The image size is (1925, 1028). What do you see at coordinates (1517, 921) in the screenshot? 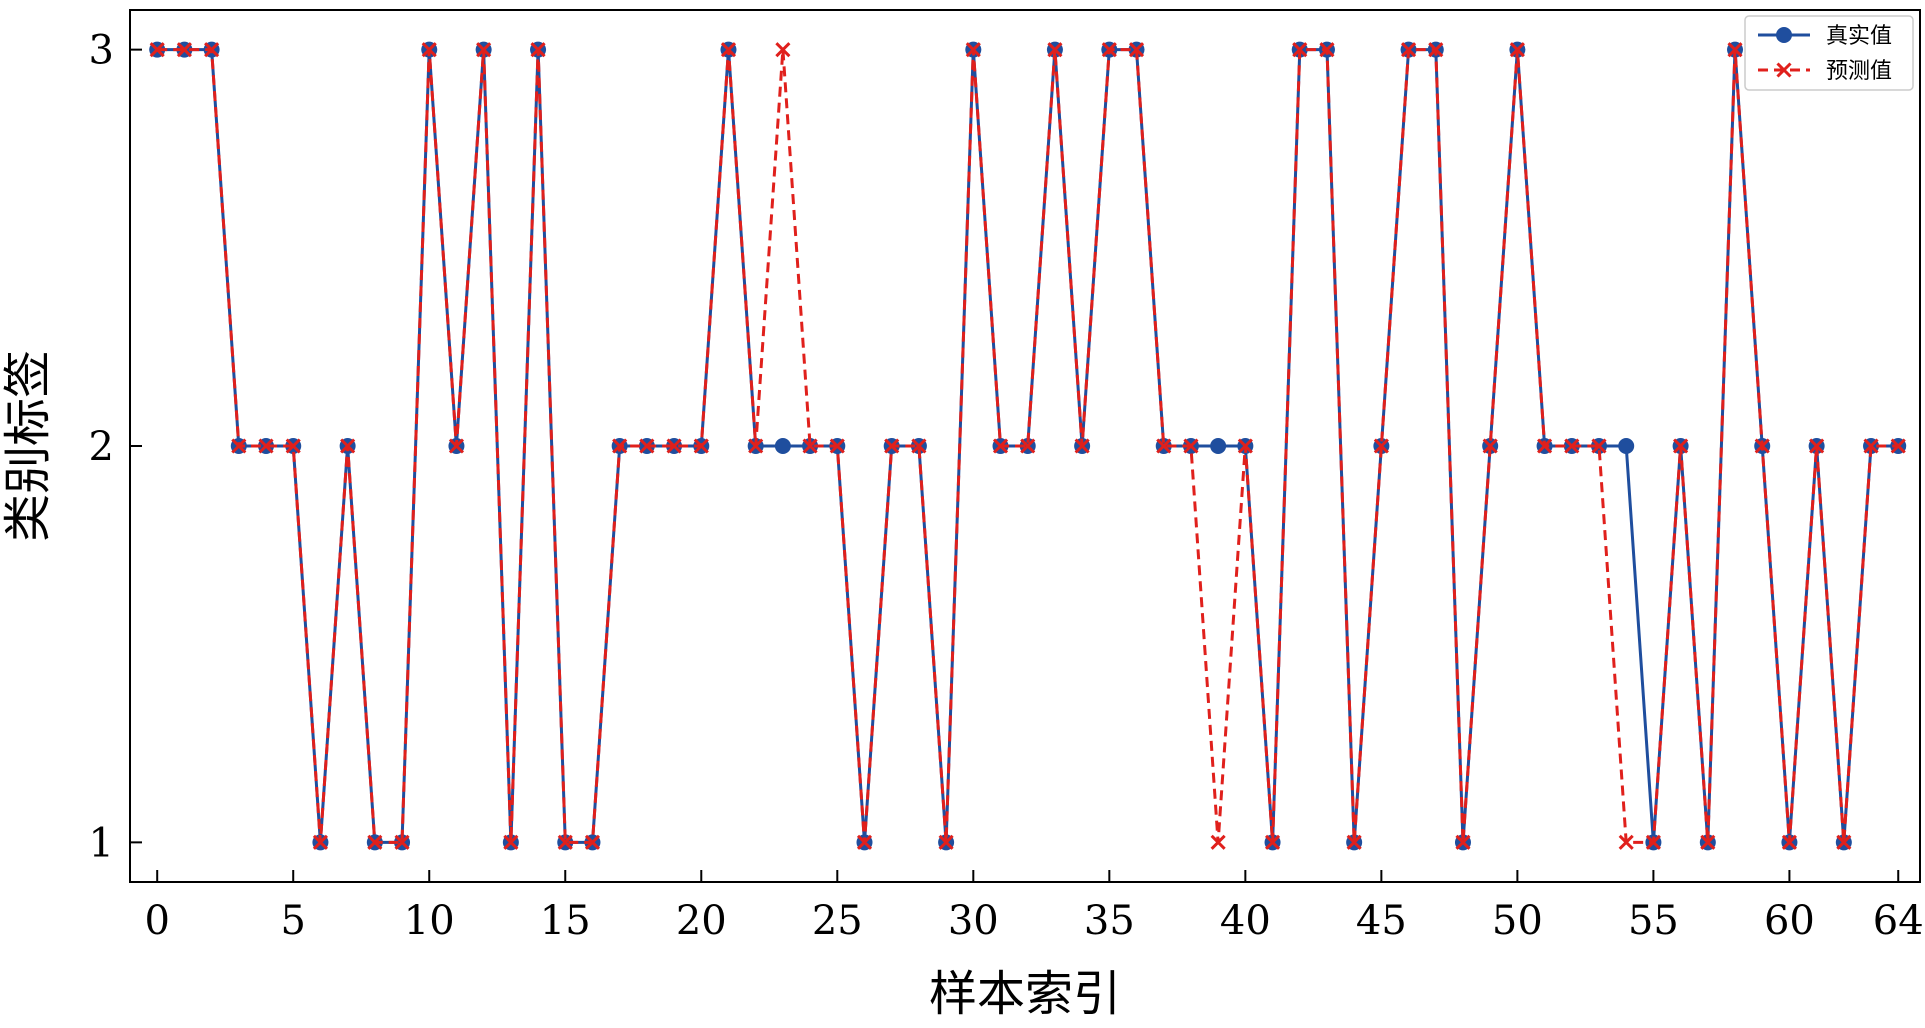
I see `x-tick-label: 50` at bounding box center [1517, 921].